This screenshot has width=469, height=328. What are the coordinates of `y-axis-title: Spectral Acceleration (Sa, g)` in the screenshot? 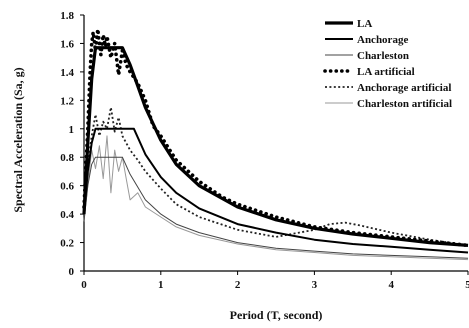 It's located at (18, 139).